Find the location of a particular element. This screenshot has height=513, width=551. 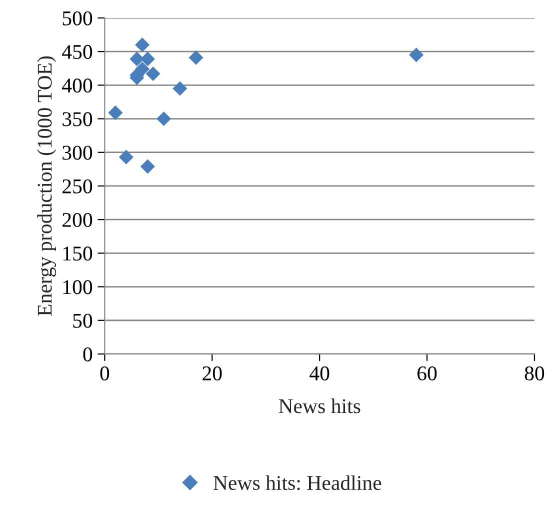

y-tick-label: 50 is located at coordinates (82, 321).